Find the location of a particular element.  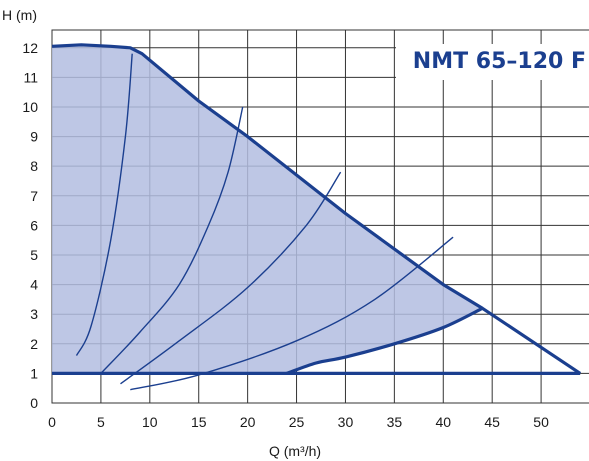

y-tick-label: 5 is located at coordinates (34, 255).